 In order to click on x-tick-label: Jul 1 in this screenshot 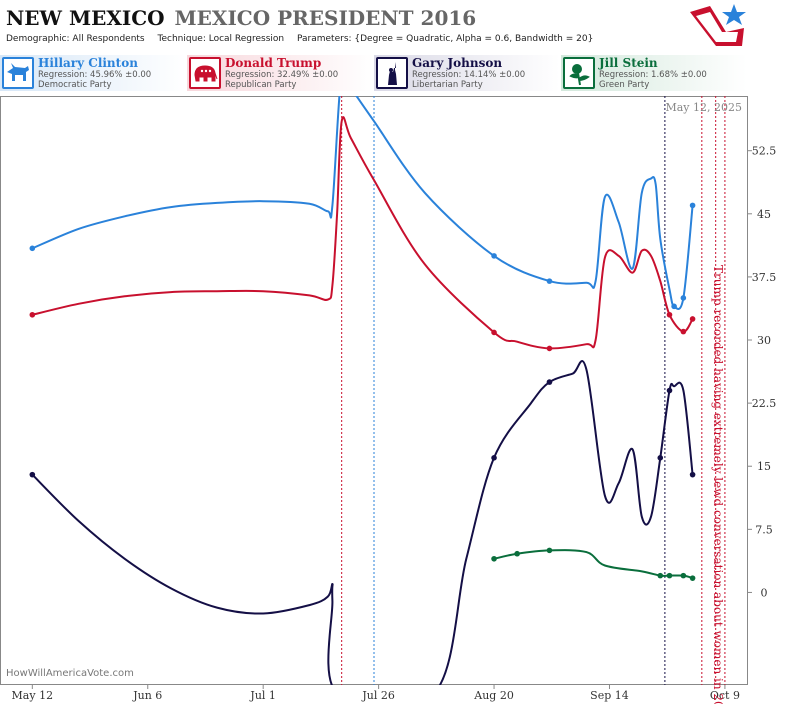, I will do `click(262, 695)`.